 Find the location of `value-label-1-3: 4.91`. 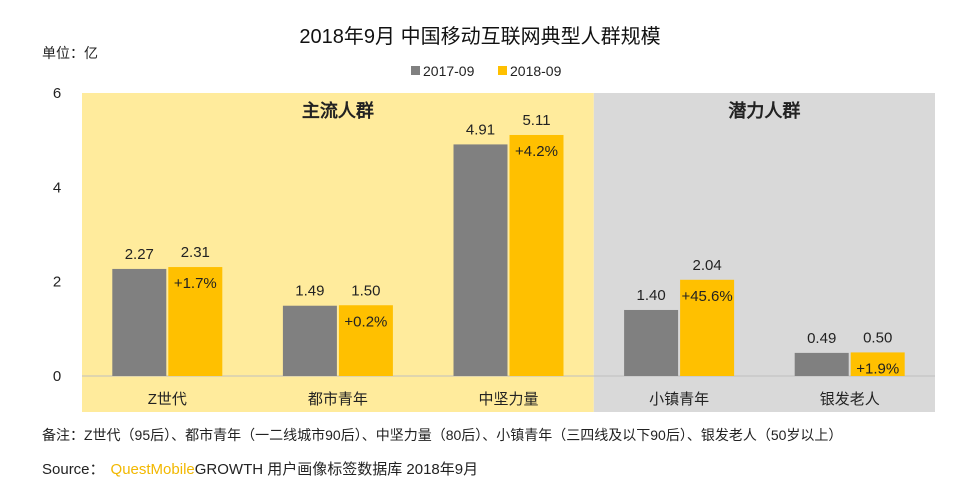

value-label-1-3: 4.91 is located at coordinates (480, 129).